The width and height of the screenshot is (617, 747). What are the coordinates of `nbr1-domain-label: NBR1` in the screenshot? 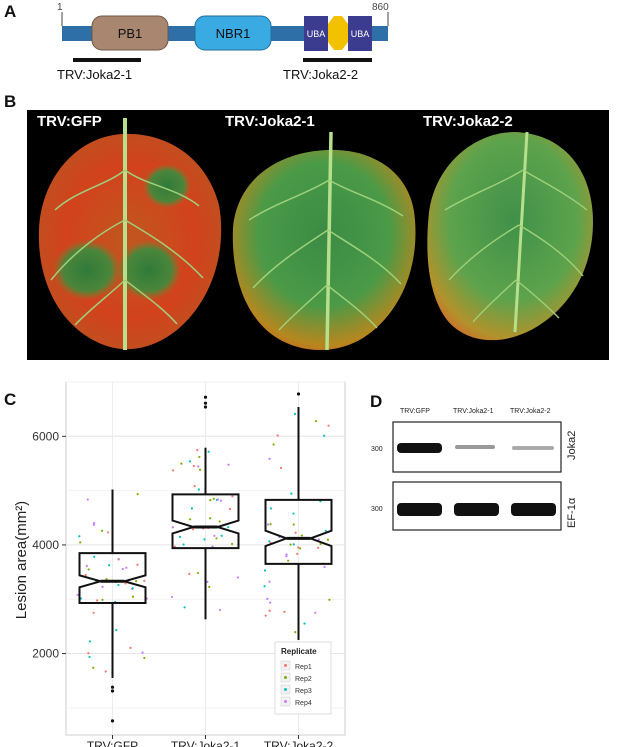 It's located at (233, 33).